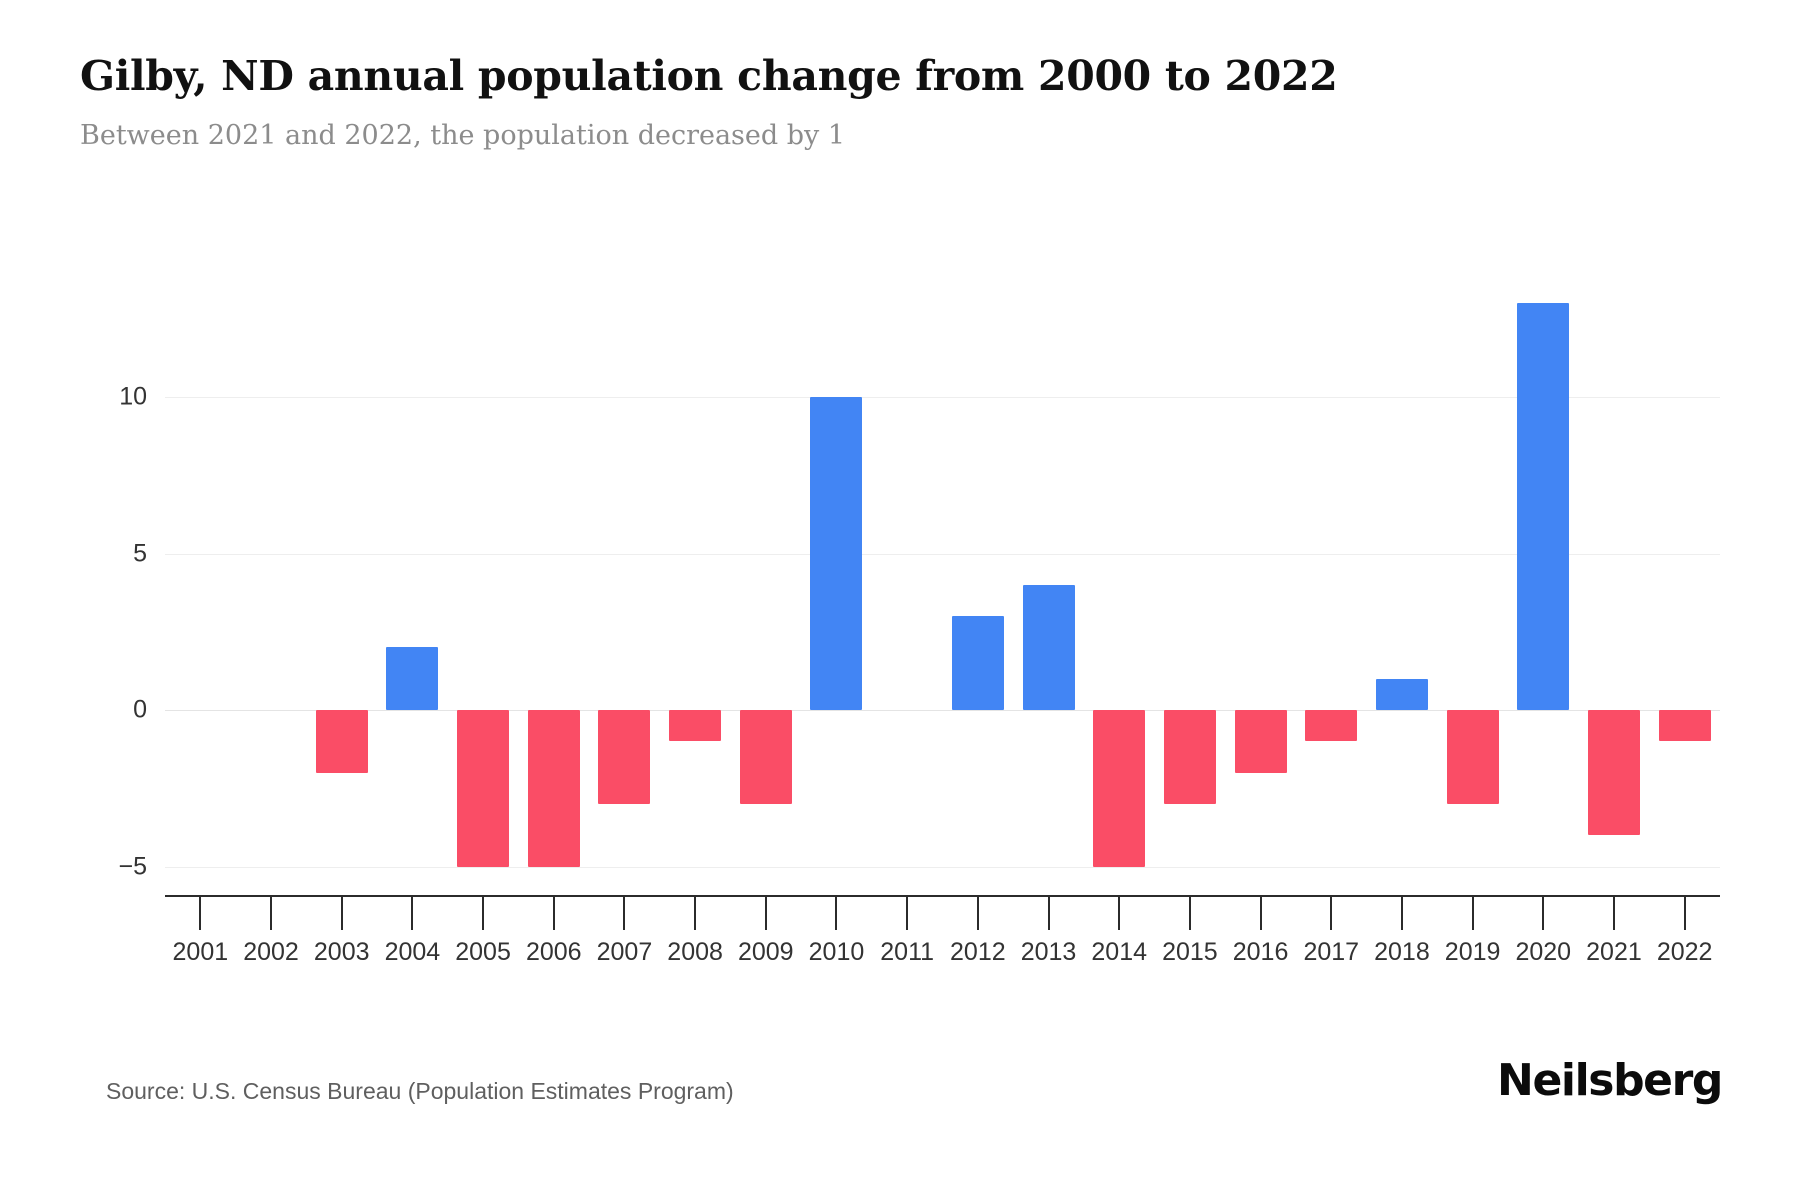 The height and width of the screenshot is (1200, 1800). What do you see at coordinates (907, 952) in the screenshot?
I see `x-axis-label-2011: 2011` at bounding box center [907, 952].